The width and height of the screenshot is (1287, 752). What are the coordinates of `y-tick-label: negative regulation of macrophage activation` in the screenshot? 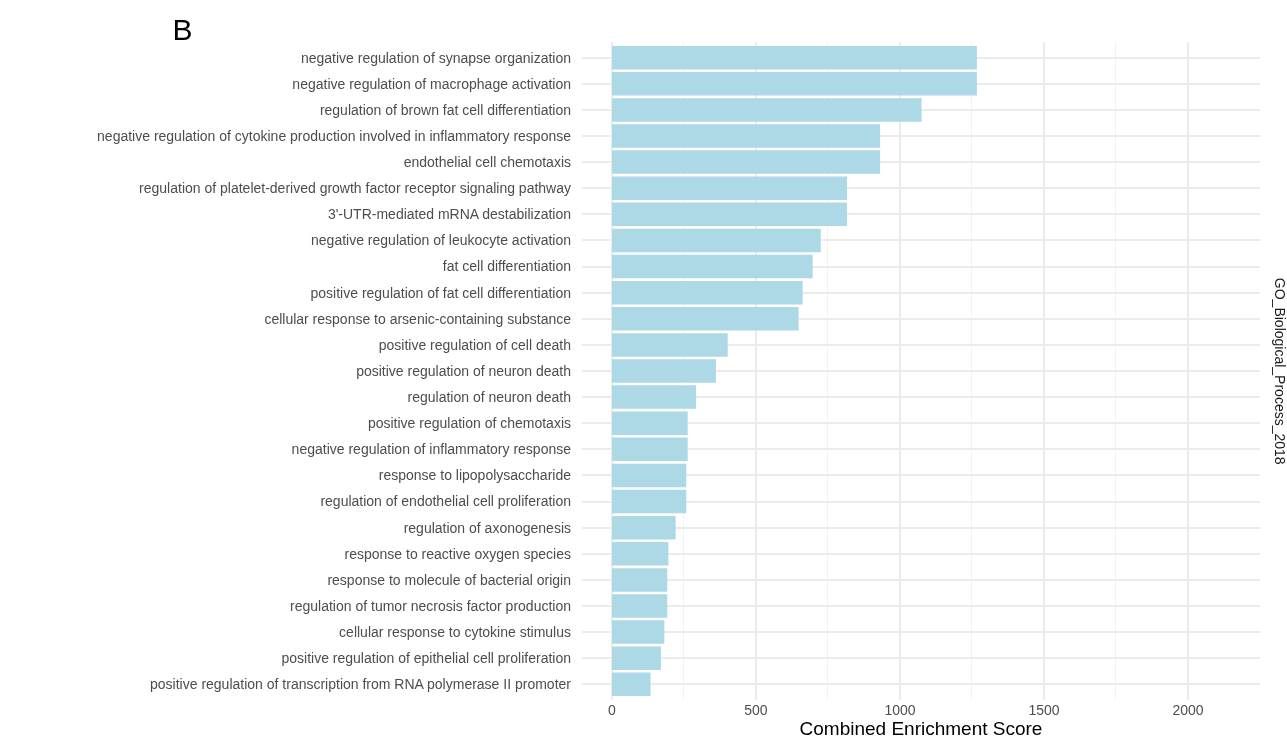 It's located at (431, 83).